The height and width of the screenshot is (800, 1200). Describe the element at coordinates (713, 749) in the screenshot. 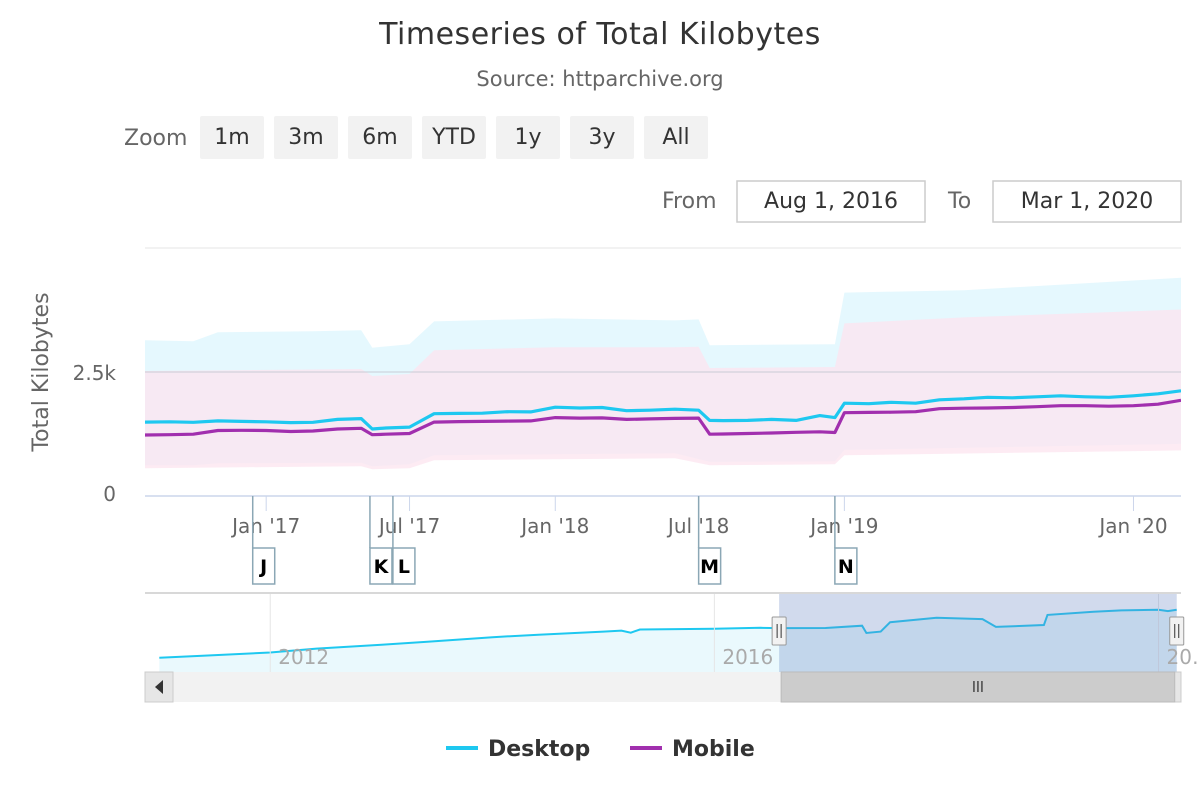

I see `legend-mobile-label: Mobile` at that location.